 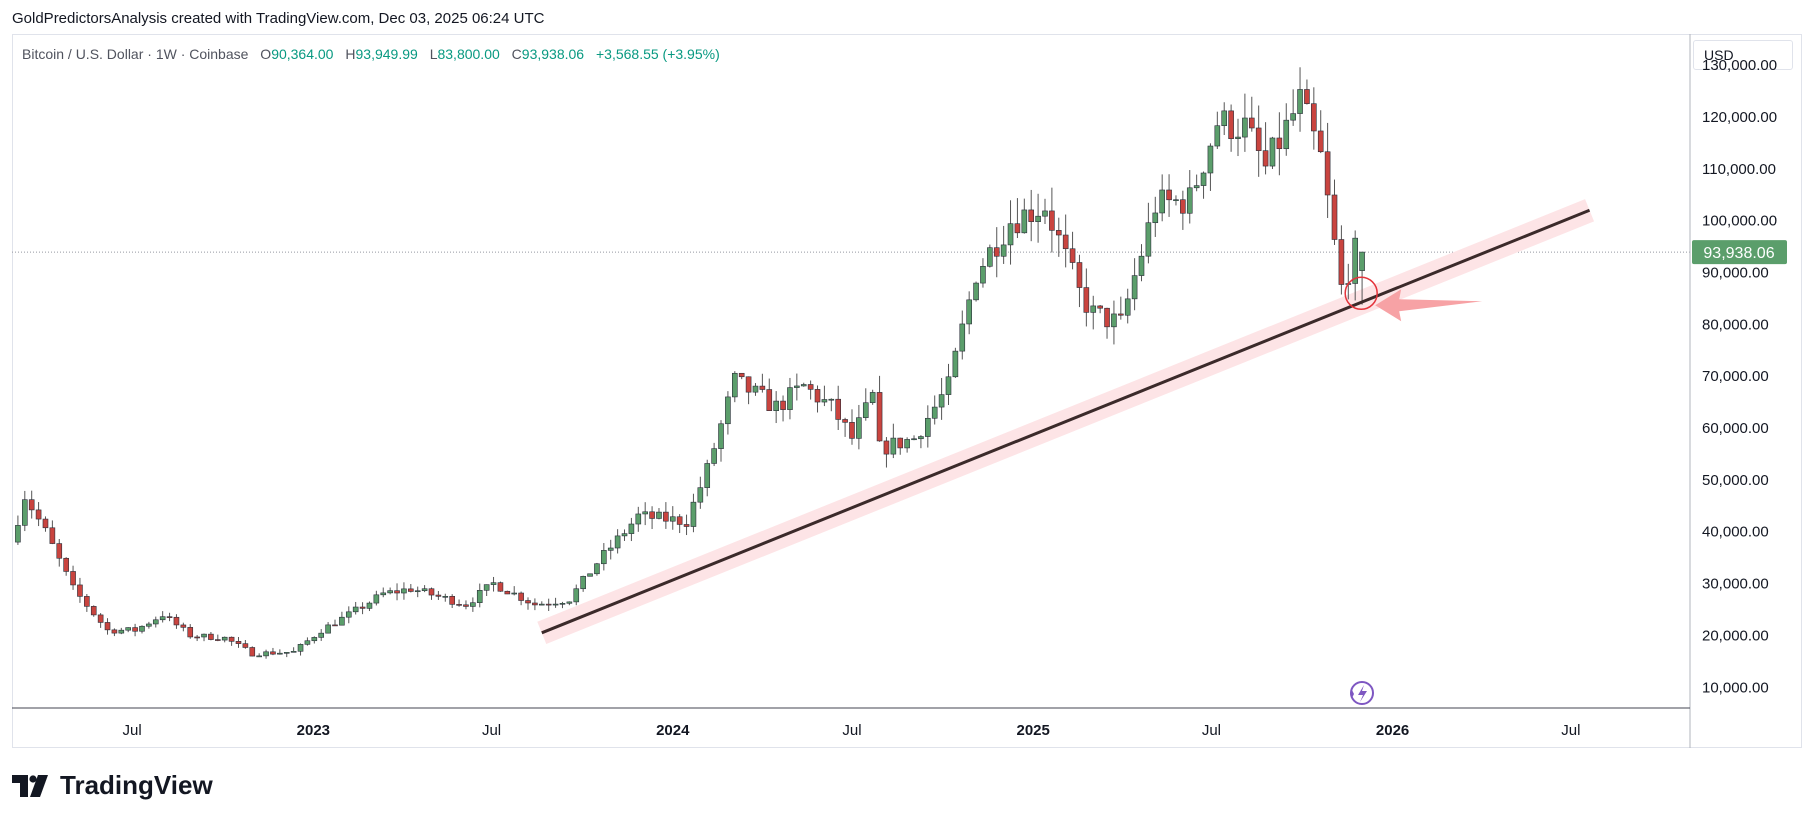 I want to click on price-badge: 93,938.06, so click(x=1739, y=252).